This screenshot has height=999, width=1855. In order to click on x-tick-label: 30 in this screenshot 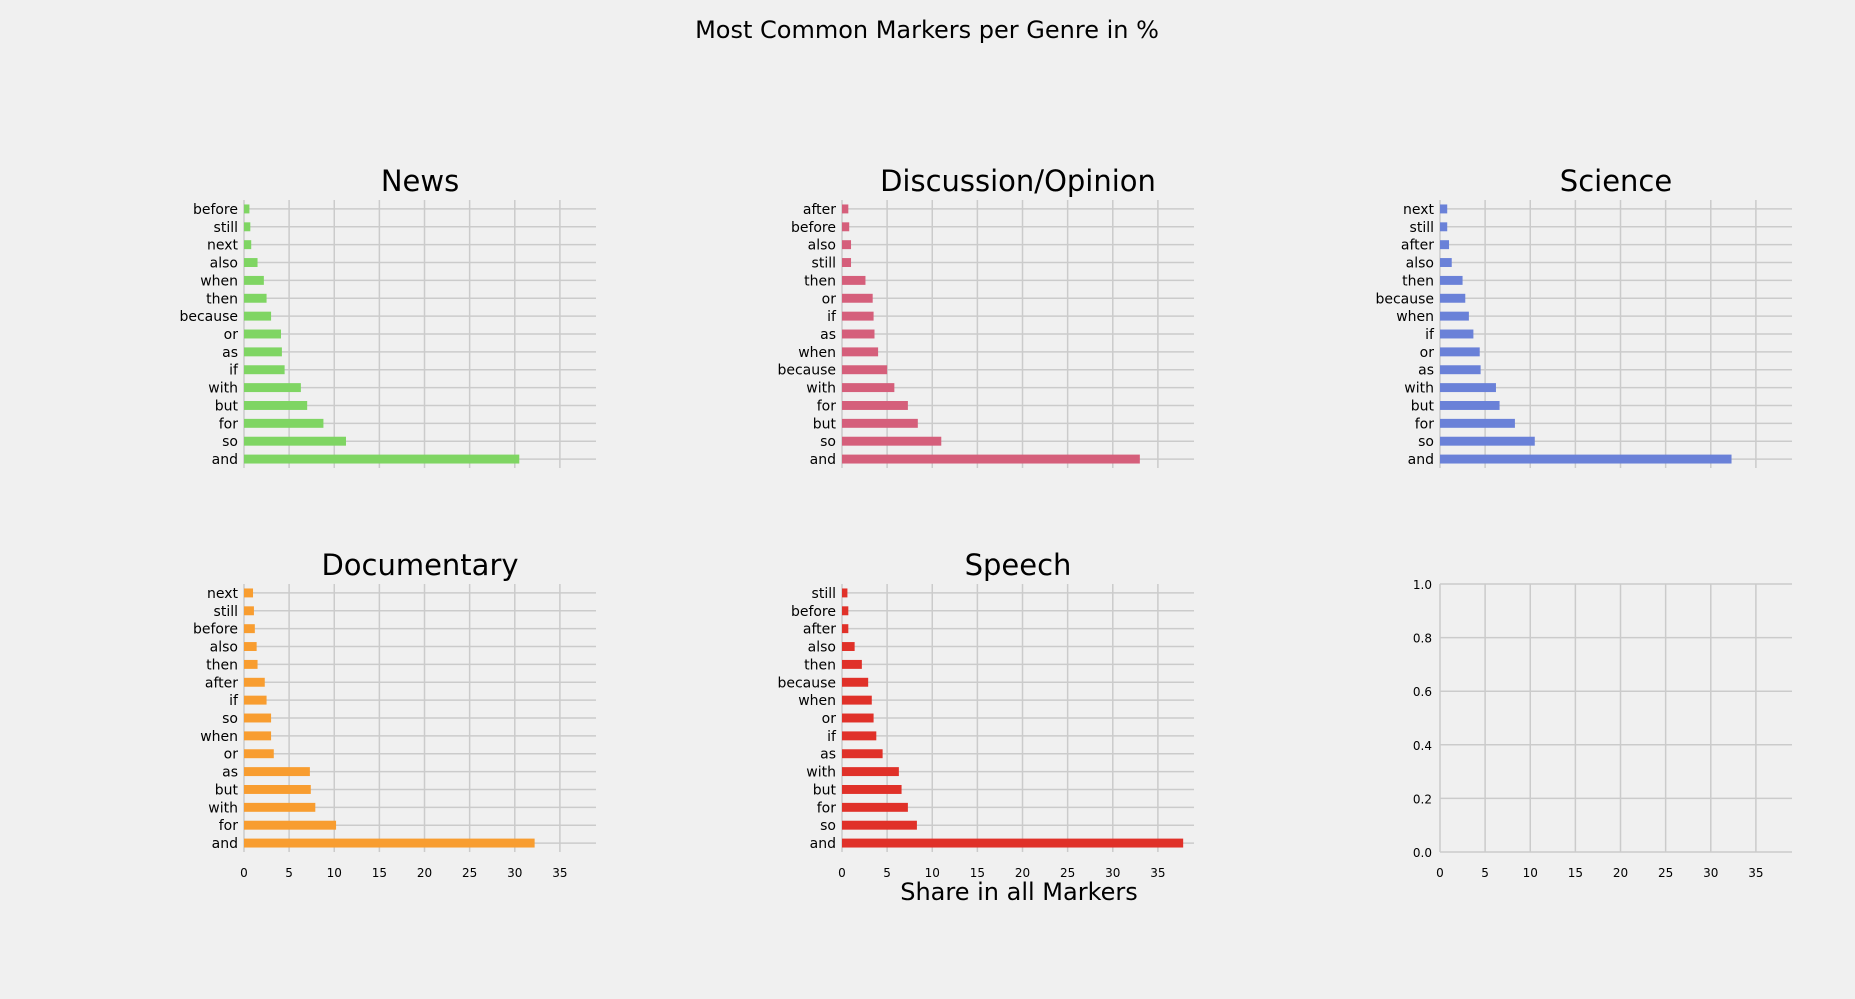, I will do `click(1112, 873)`.